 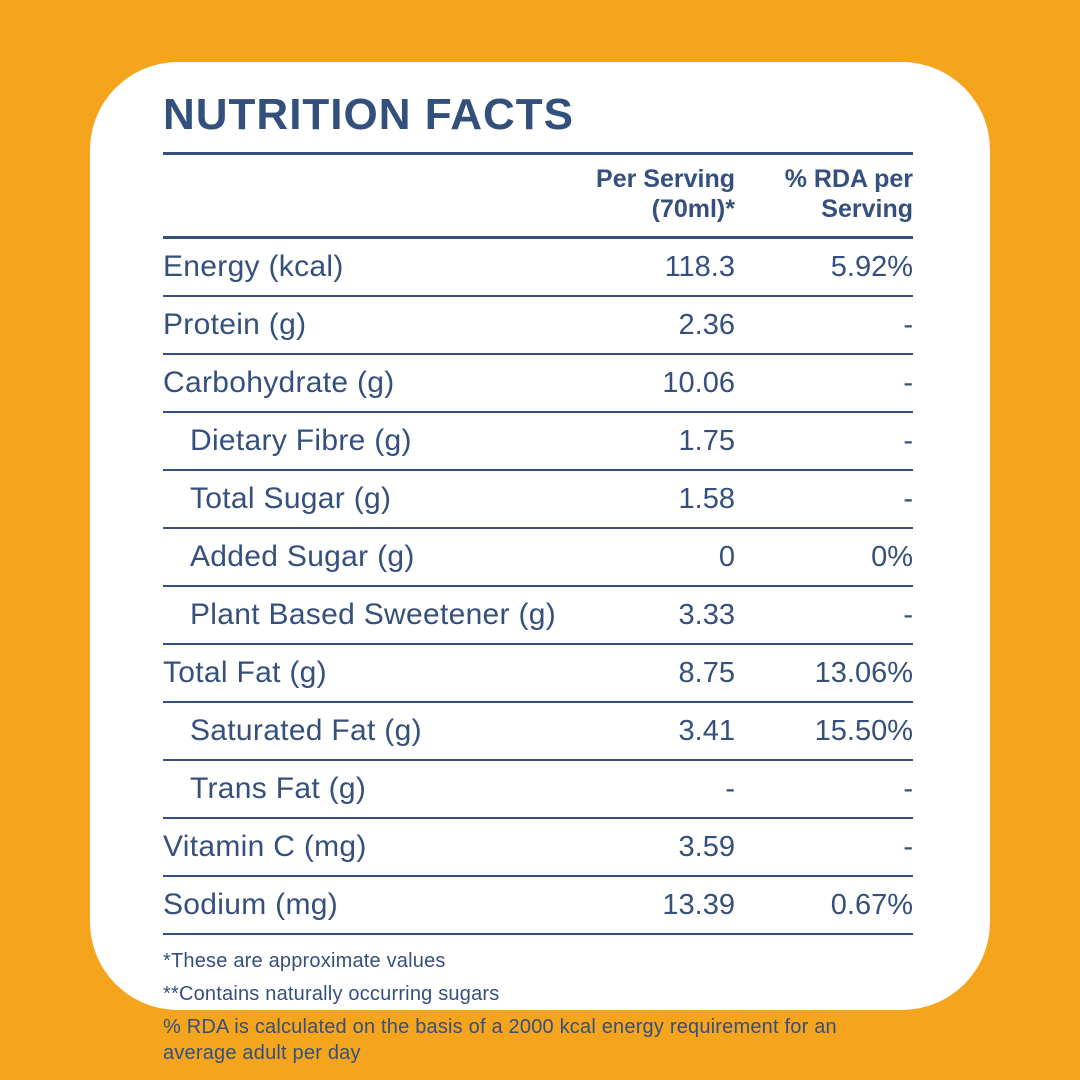 What do you see at coordinates (245, 673) in the screenshot?
I see `row-label: Total Fat (g)` at bounding box center [245, 673].